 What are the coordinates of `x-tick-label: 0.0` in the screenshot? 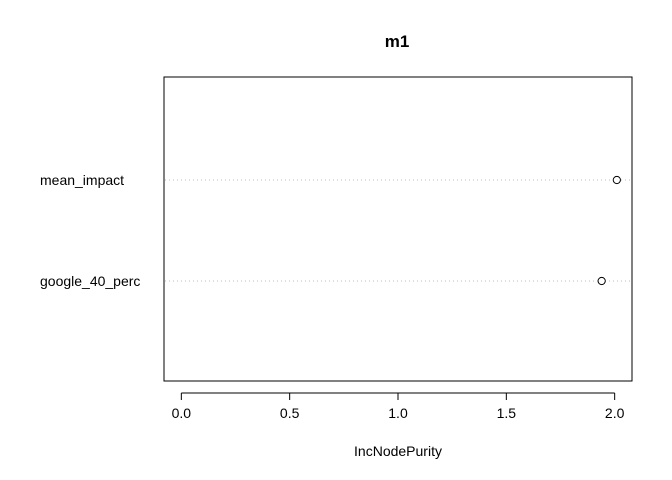 It's located at (182, 413).